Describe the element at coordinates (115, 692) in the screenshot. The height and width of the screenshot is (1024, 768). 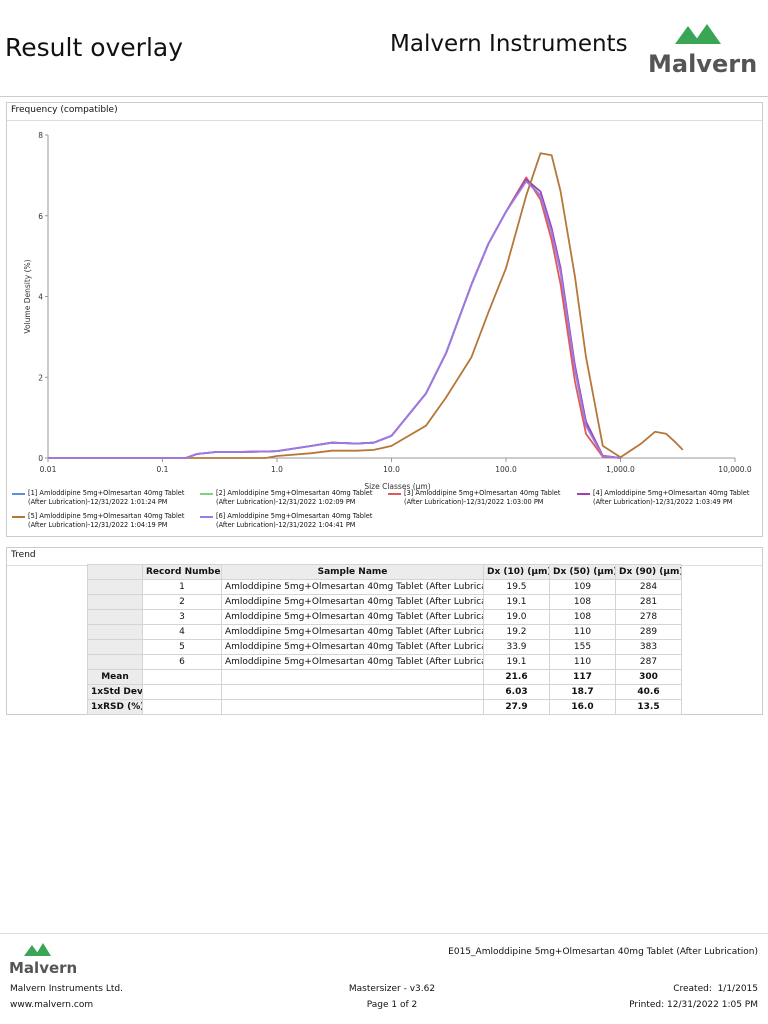
I see `row-header: 1xStd Dev` at that location.